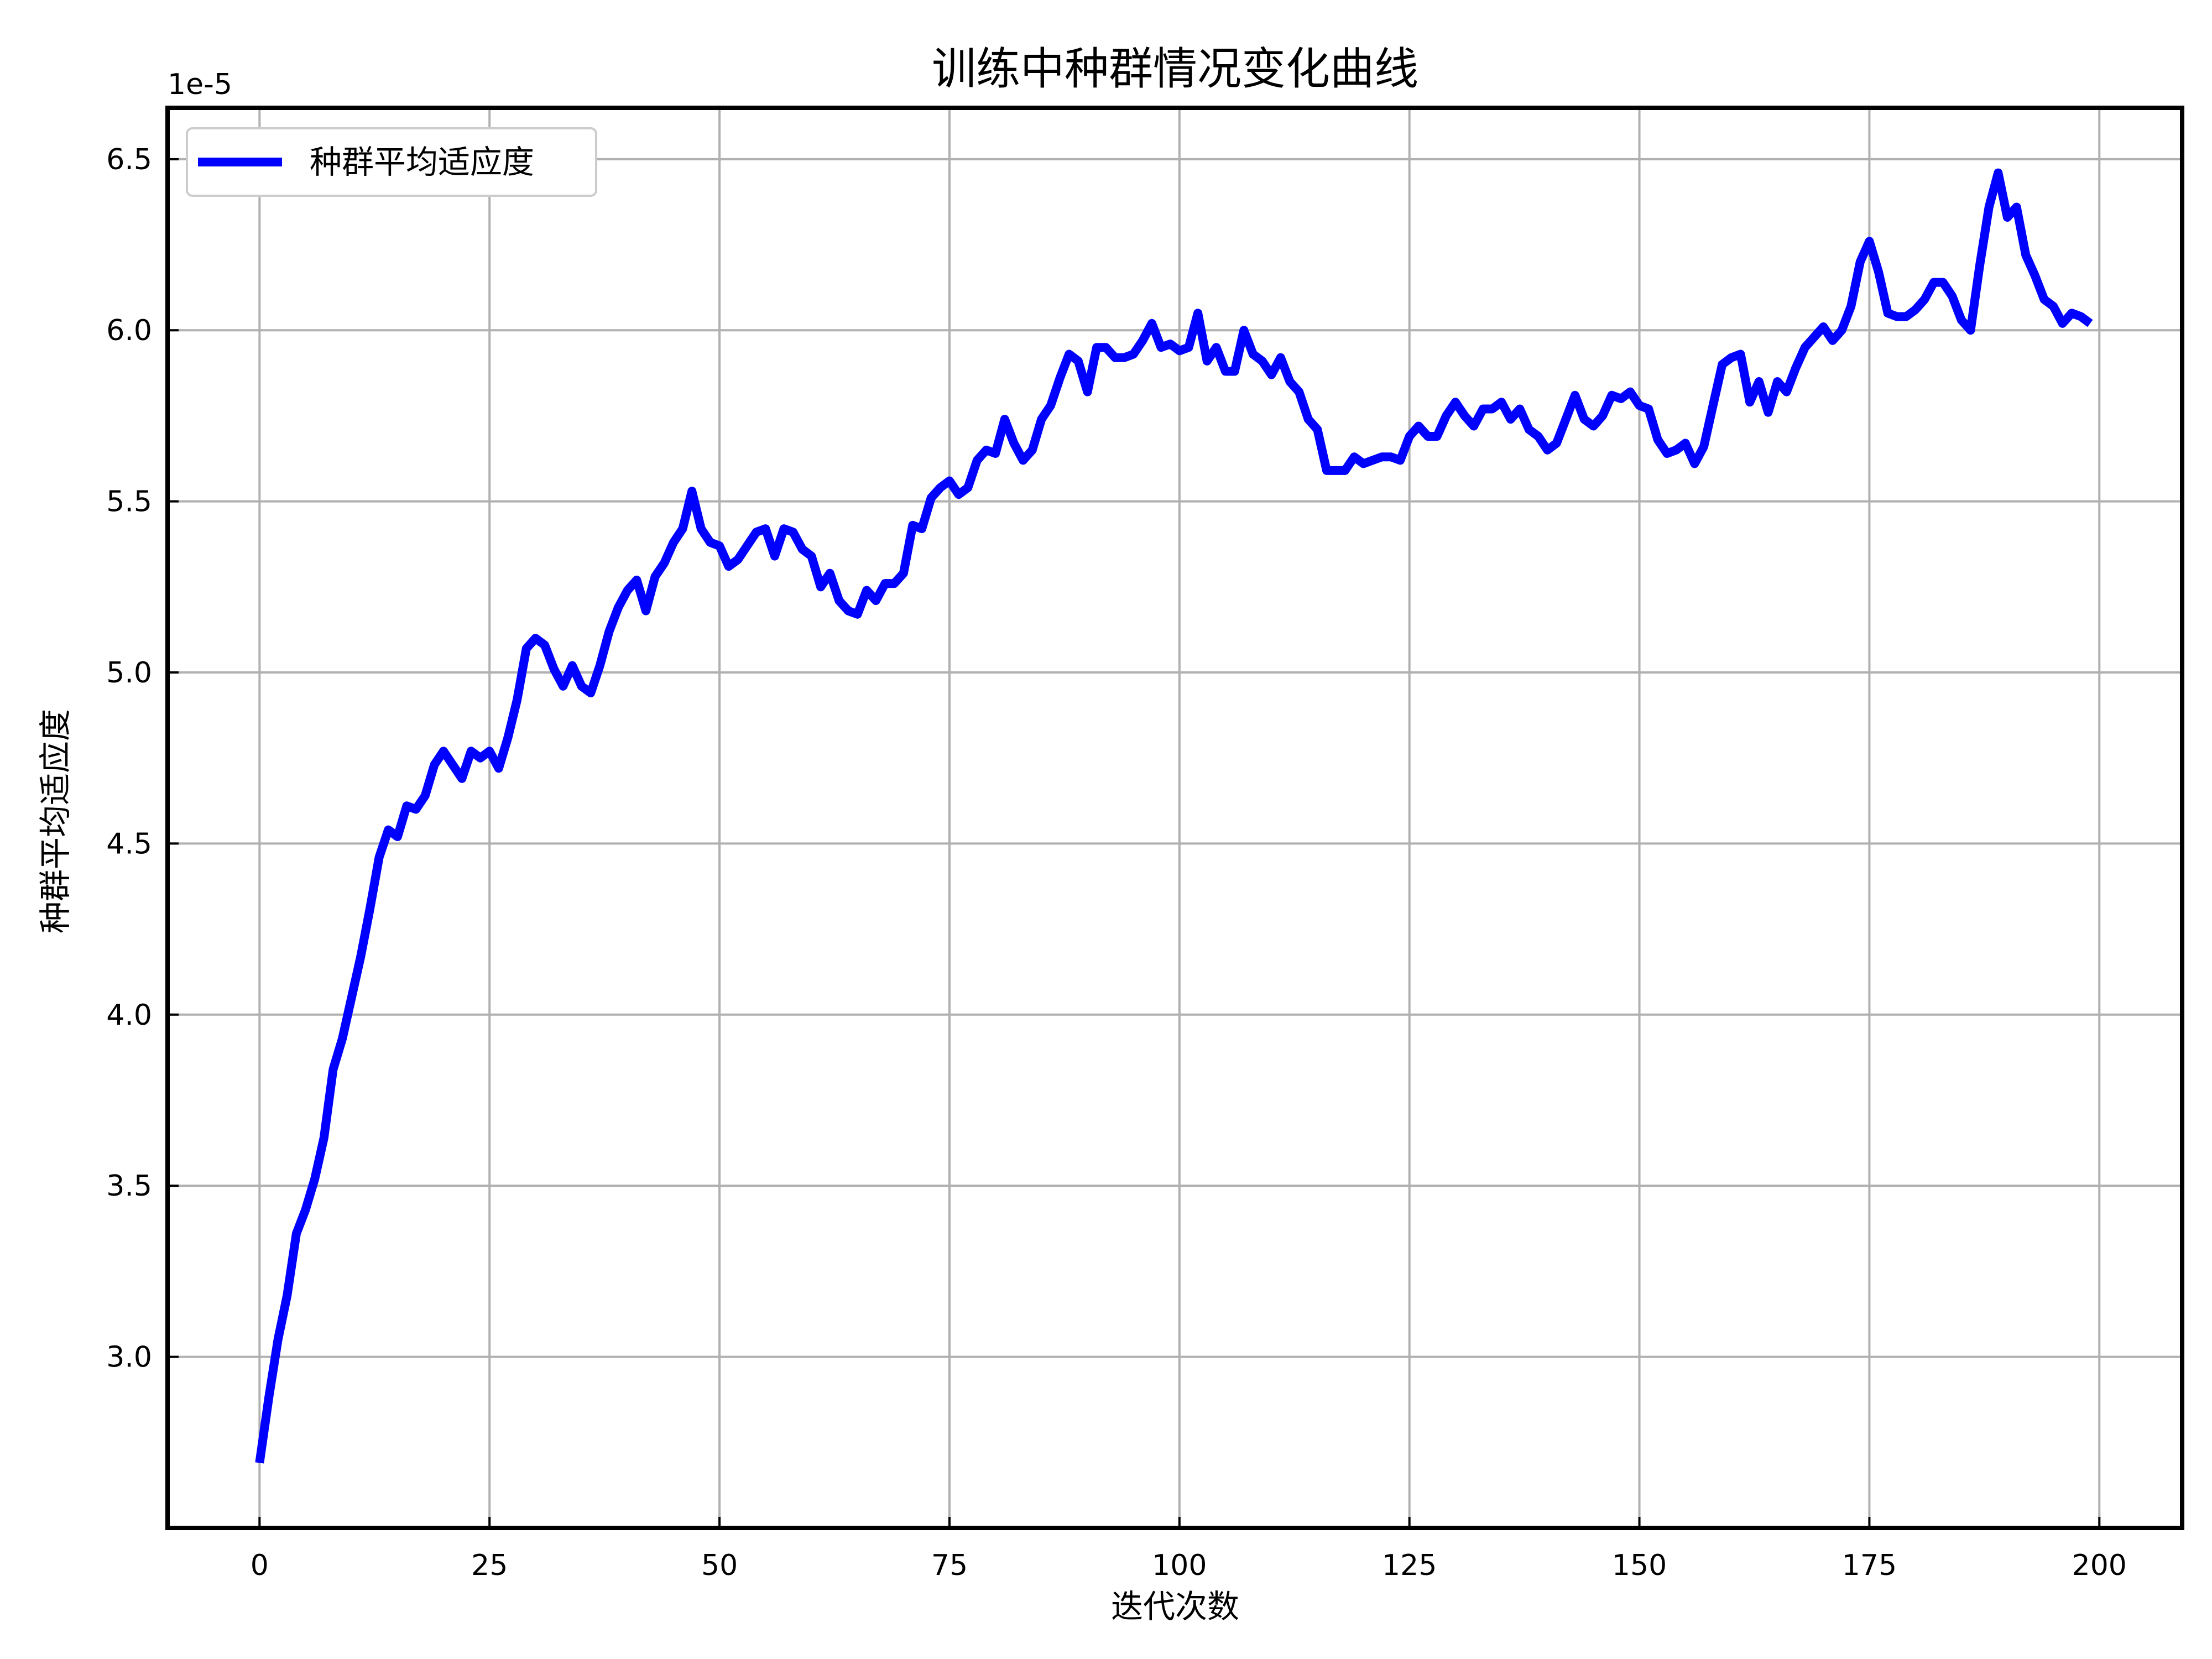  Describe the element at coordinates (129, 331) in the screenshot. I see `y-tick-label: 6.0` at that location.